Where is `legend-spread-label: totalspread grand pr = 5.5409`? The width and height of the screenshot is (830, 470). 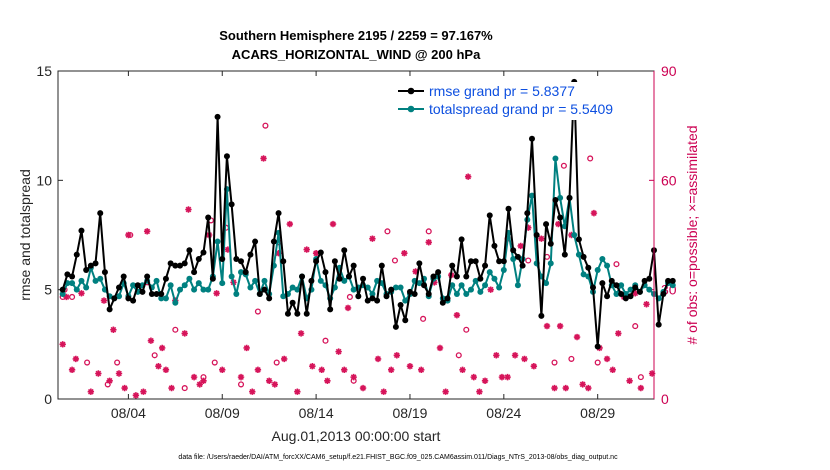
legend-spread-label: totalspread grand pr = 5.5409 is located at coordinates (521, 109).